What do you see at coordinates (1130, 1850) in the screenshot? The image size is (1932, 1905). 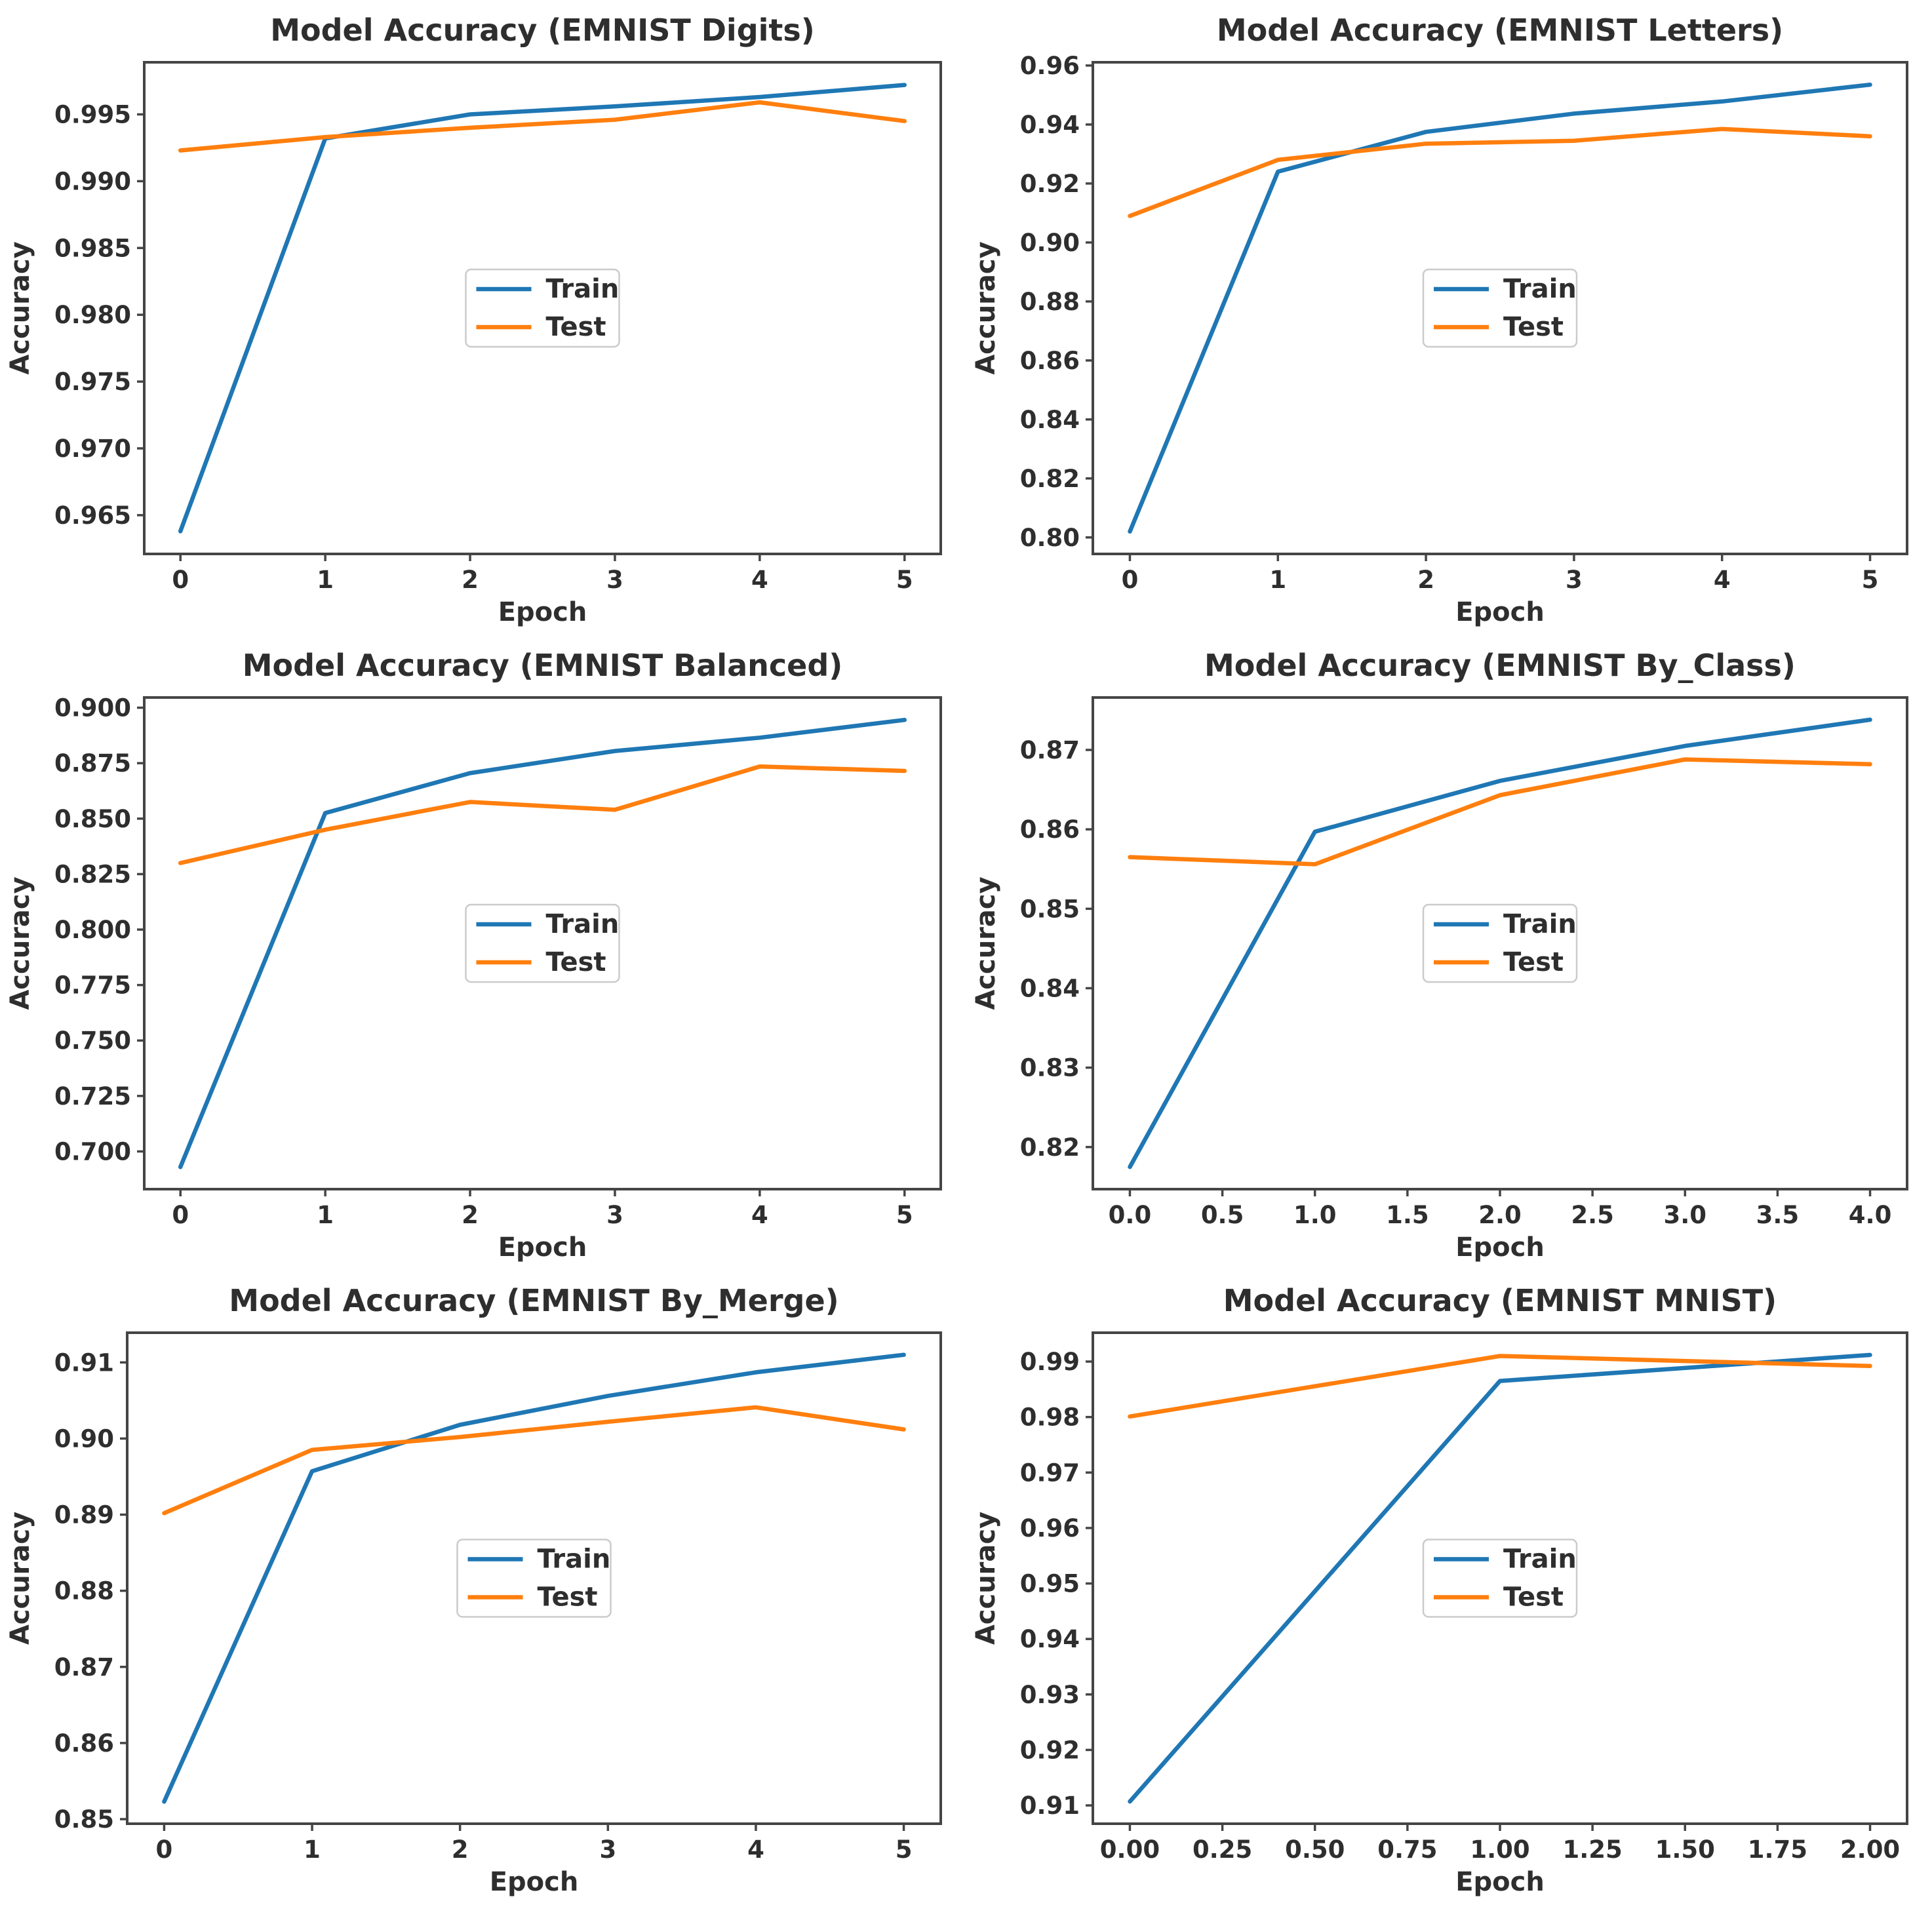 I see `x-tick-label: 0.00` at bounding box center [1130, 1850].